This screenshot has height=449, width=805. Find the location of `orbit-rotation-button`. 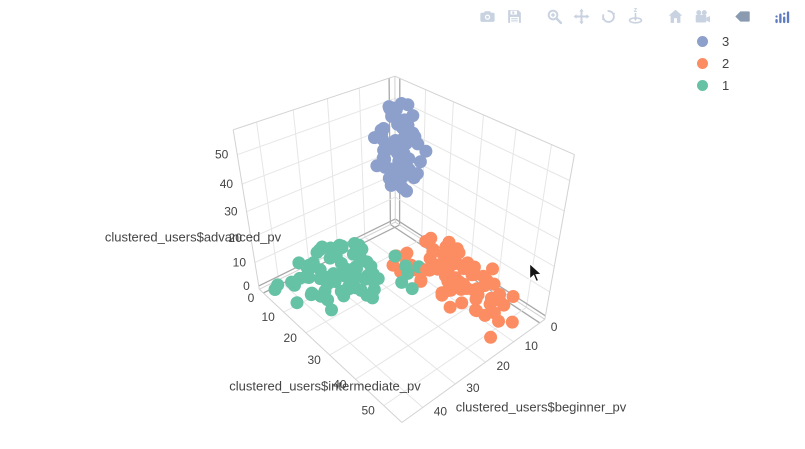

orbit-rotation-button is located at coordinates (608, 16).